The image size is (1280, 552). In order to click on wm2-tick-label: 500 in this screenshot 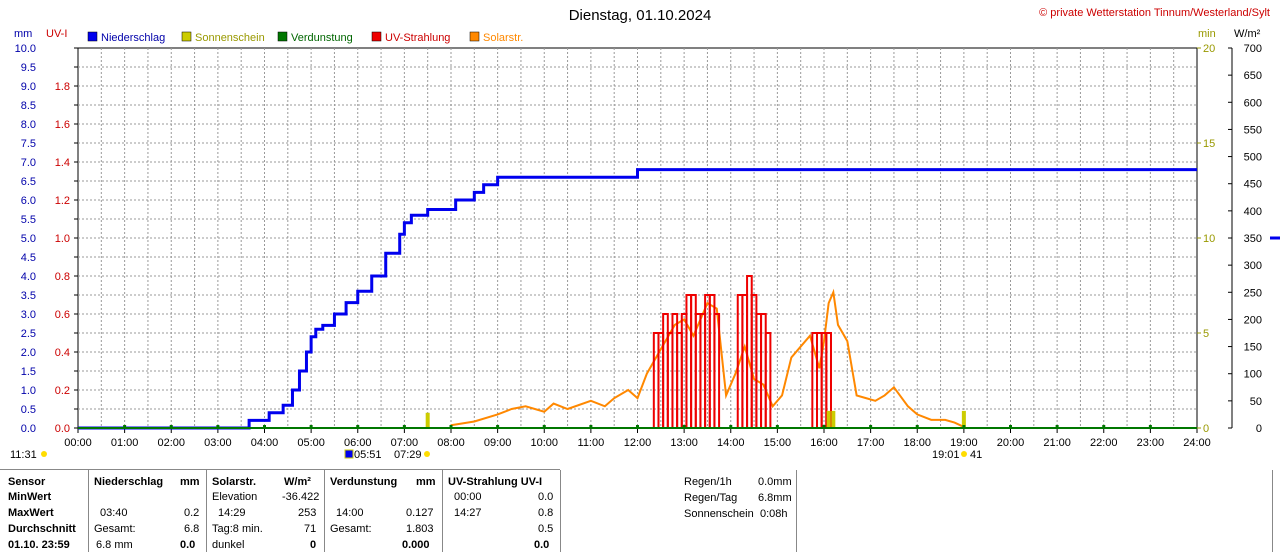, I will do `click(1253, 158)`.